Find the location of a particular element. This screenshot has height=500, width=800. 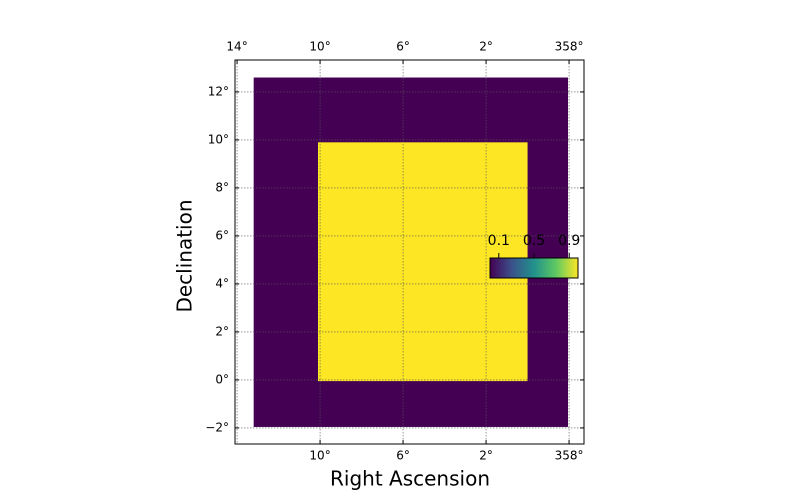

colorbar-tick-label: 0.5 is located at coordinates (534, 241).